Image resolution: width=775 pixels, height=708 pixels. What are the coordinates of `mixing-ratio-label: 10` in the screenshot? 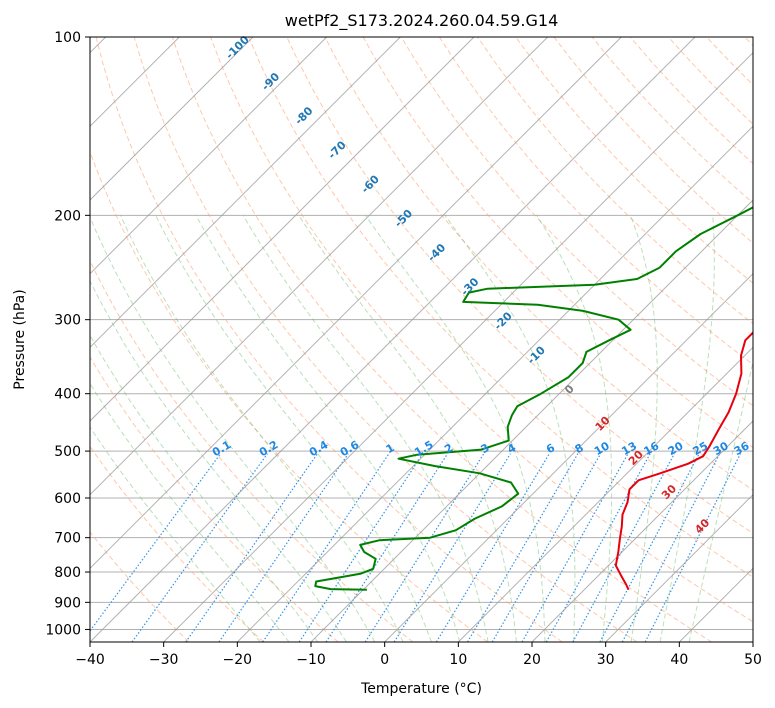 It's located at (602, 448).